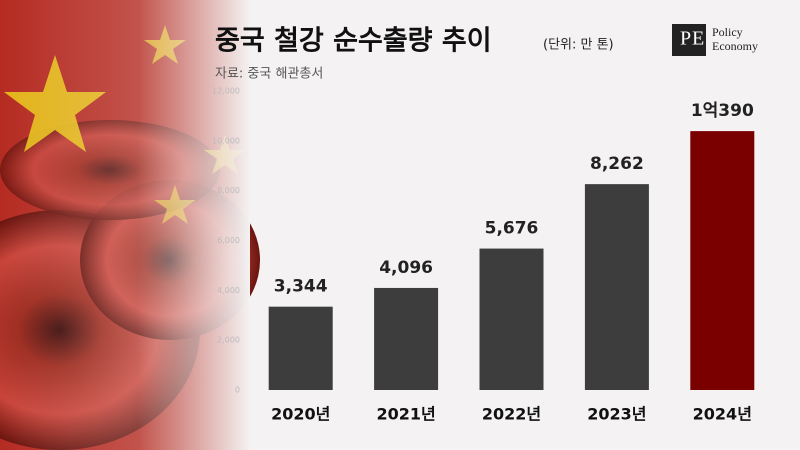 Image resolution: width=800 pixels, height=450 pixels. I want to click on value-label: 8,262, so click(617, 164).